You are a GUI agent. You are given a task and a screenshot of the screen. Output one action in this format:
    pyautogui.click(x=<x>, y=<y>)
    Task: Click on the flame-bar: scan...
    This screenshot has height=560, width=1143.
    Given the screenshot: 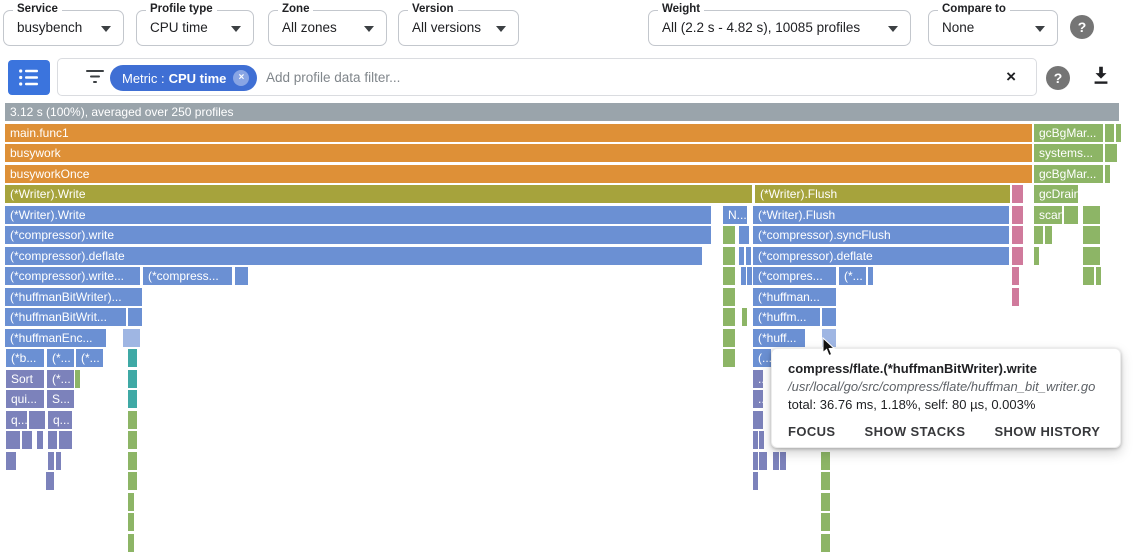 What is the action you would take?
    pyautogui.click(x=1048, y=214)
    